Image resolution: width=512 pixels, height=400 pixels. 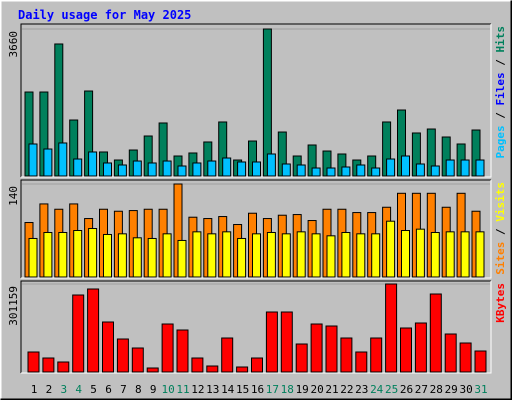 What do you see at coordinates (500, 141) in the screenshot?
I see `side-label-part: Pages` at bounding box center [500, 141].